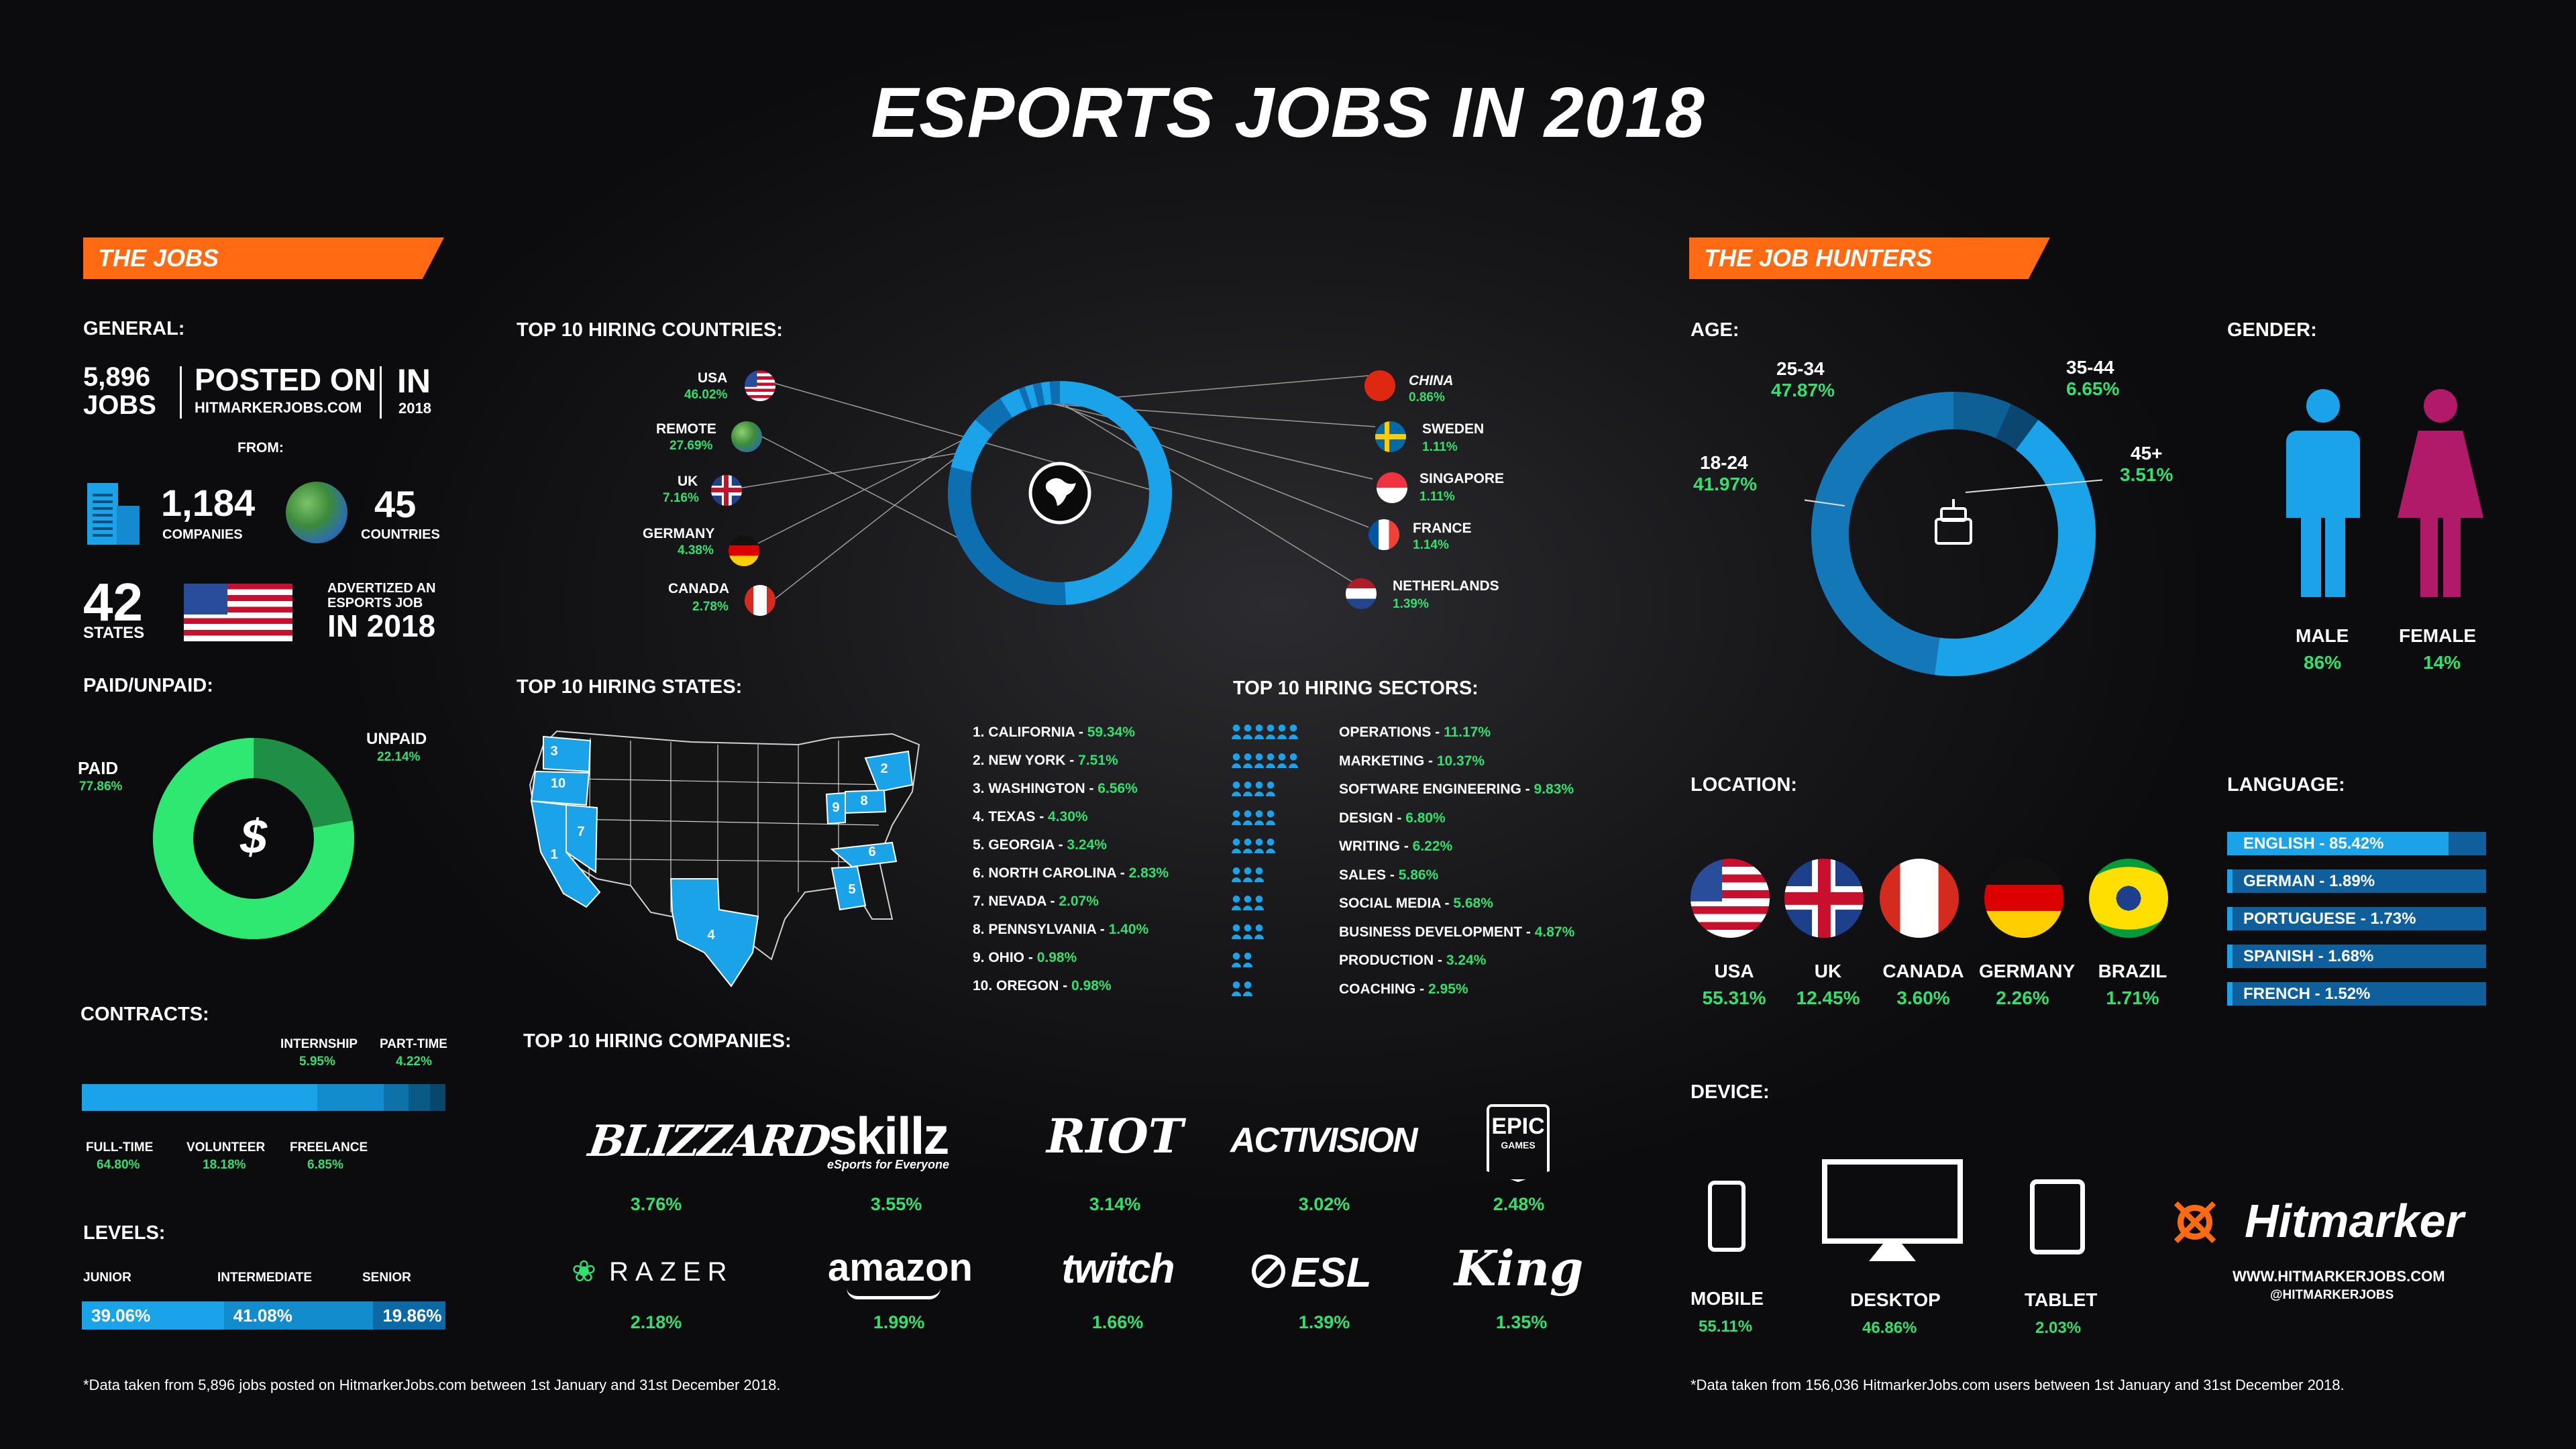  I want to click on unpaid-value: 22.14%, so click(399, 757).